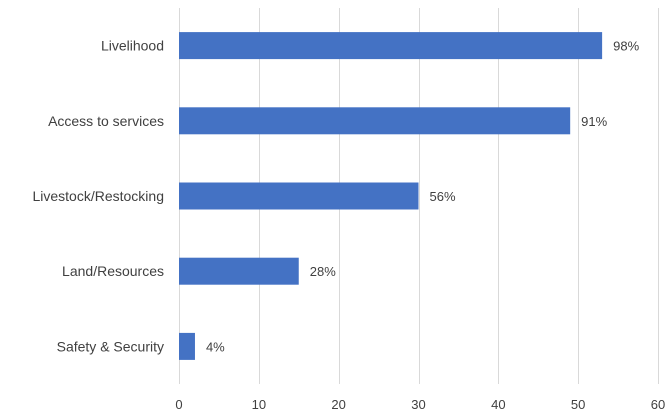 This screenshot has height=414, width=667. What do you see at coordinates (132, 46) in the screenshot?
I see `category-label: Livelihood` at bounding box center [132, 46].